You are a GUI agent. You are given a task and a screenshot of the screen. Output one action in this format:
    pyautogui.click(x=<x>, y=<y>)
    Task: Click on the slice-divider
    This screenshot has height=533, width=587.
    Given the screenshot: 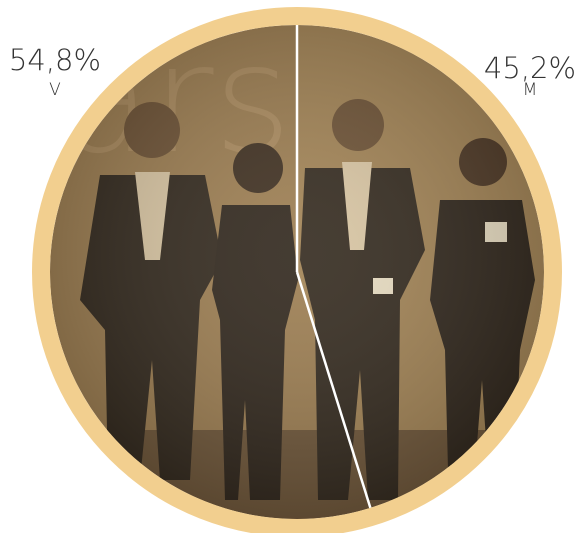 What is the action you would take?
    pyautogui.click(x=333, y=390)
    